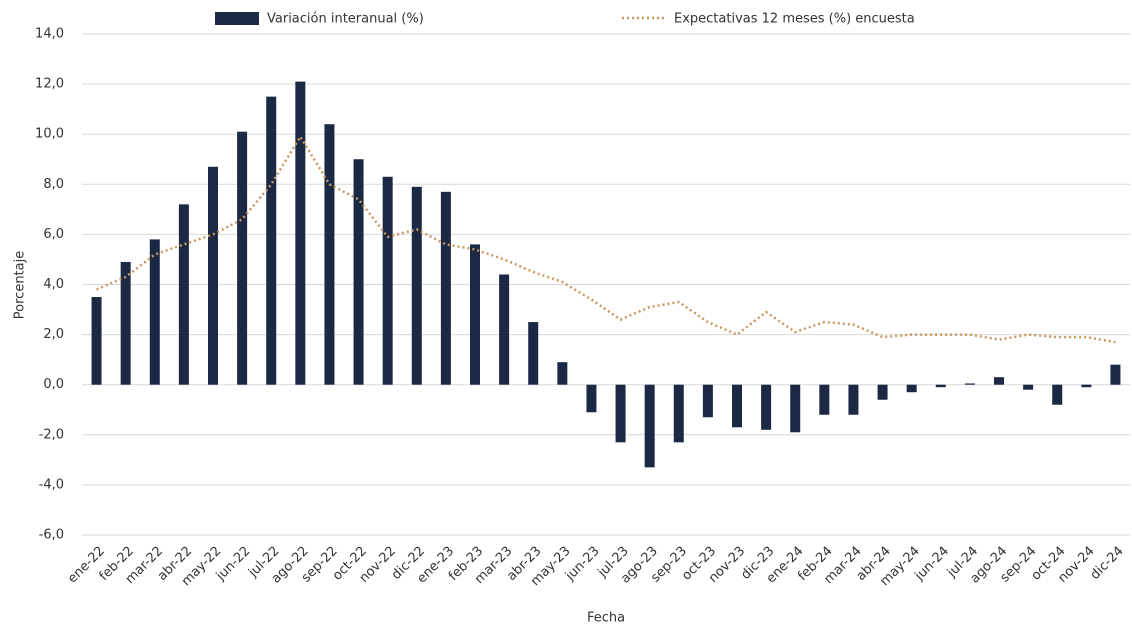  Describe the element at coordinates (53, 384) in the screenshot. I see `y-tick-label: 0,0` at that location.